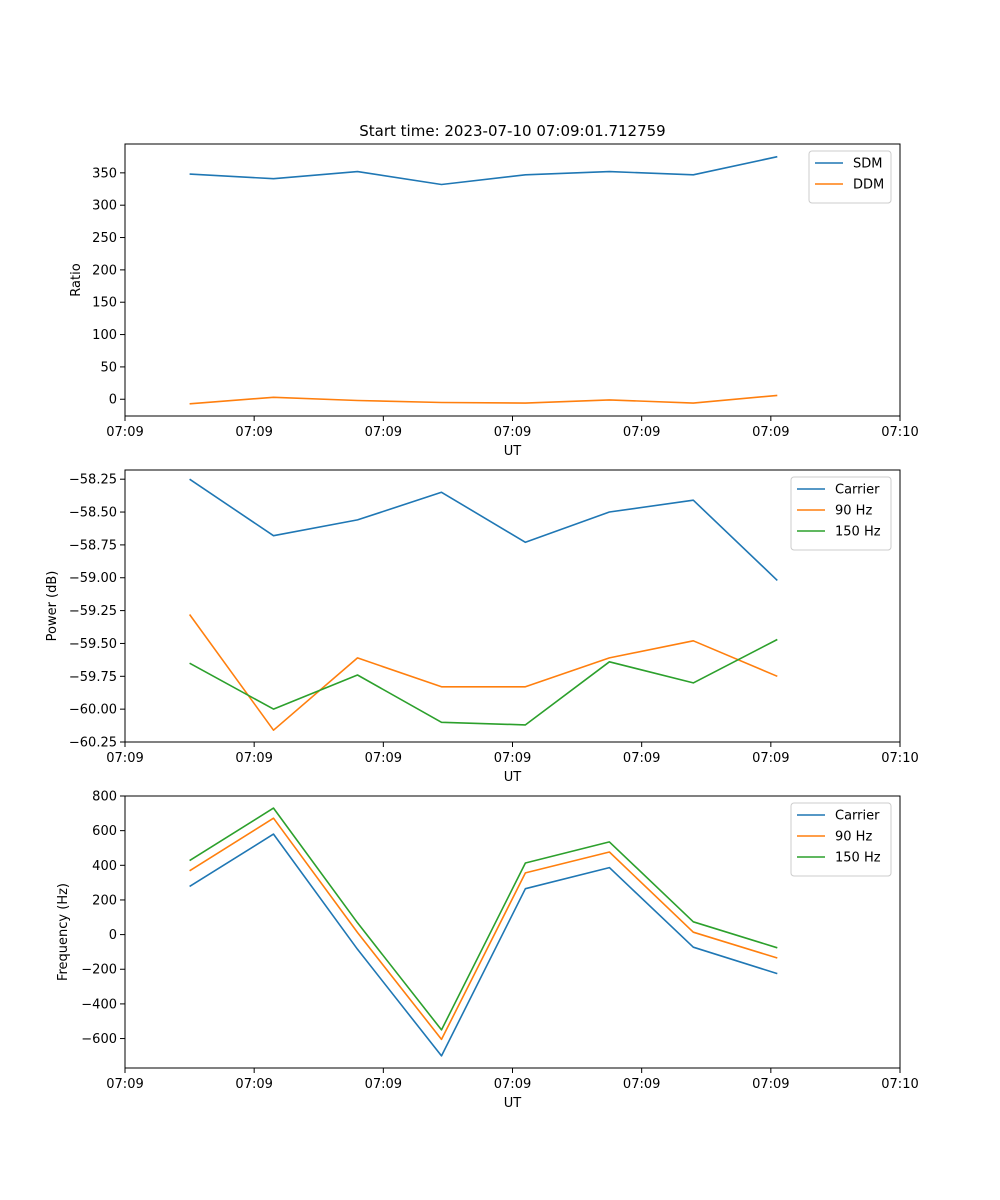 The image size is (1000, 1200). I want to click on y-tick-label: −200, so click(99, 970).